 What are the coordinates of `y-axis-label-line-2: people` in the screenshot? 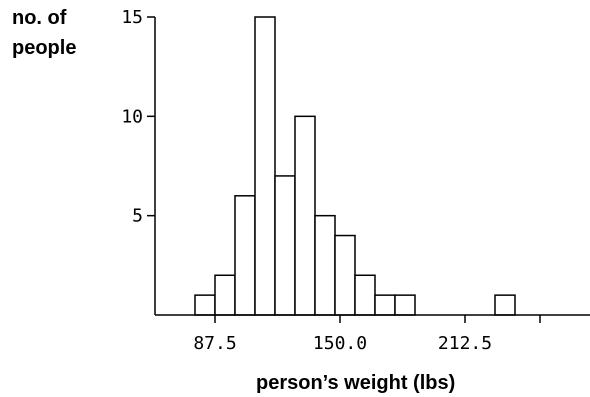 It's located at (44, 48).